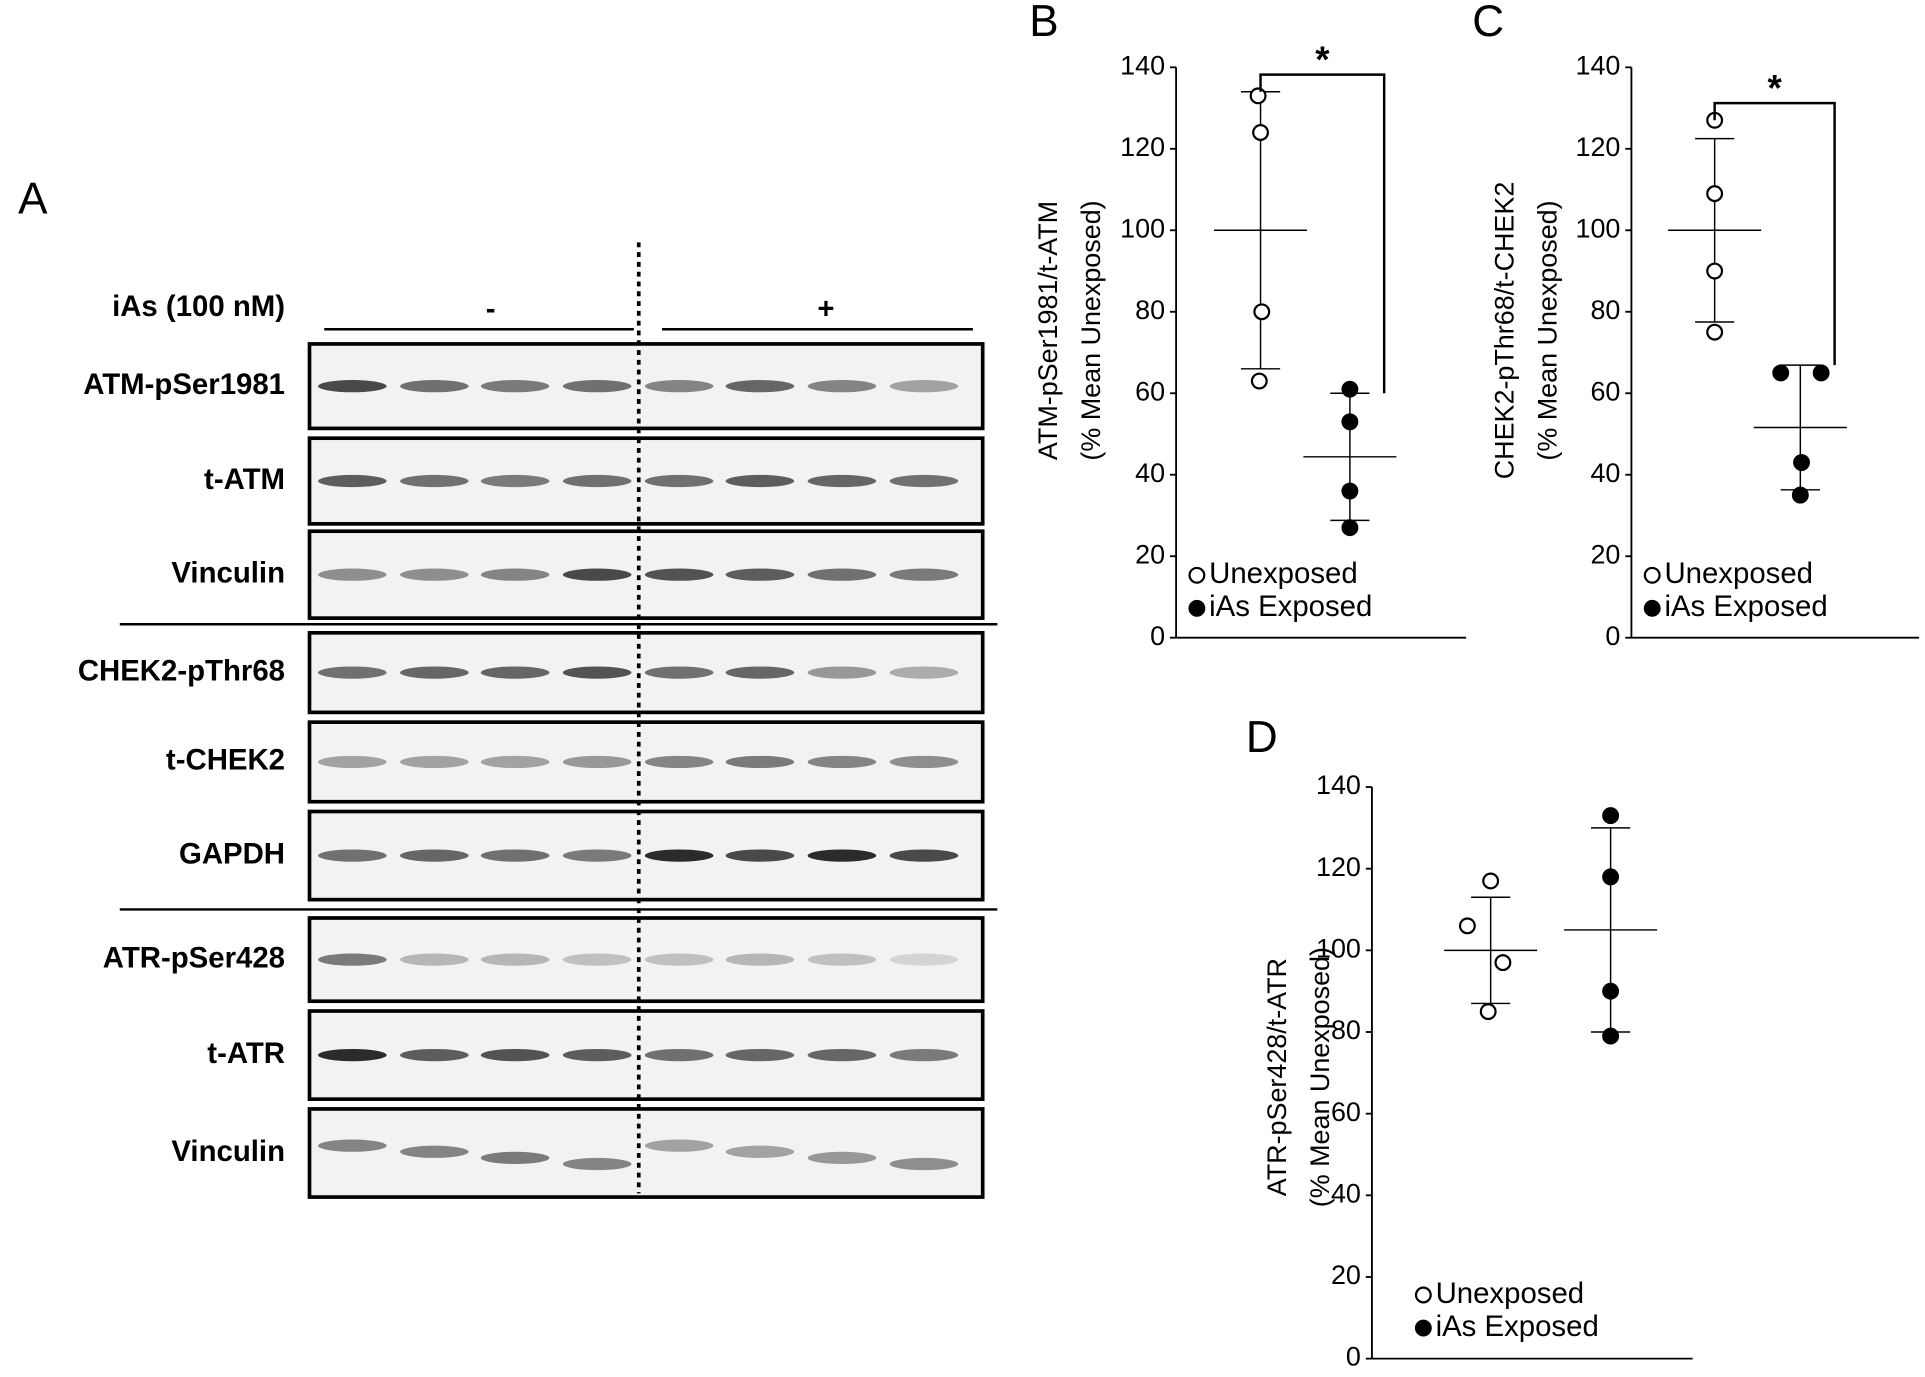  What do you see at coordinates (1774, 233) in the screenshot?
I see `significance-bracket` at bounding box center [1774, 233].